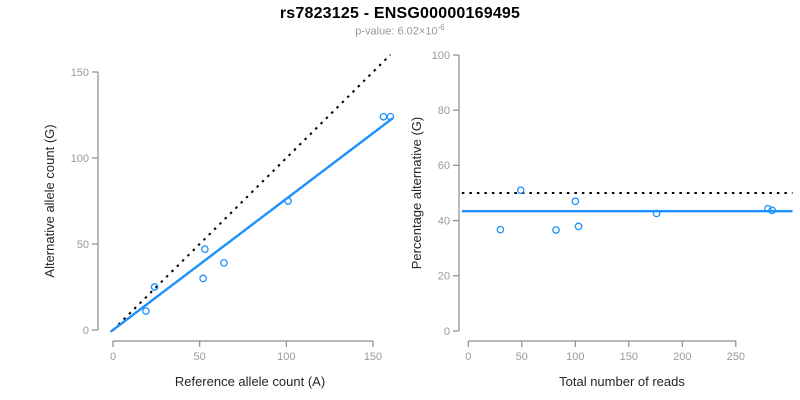  Describe the element at coordinates (376, 31) in the screenshot. I see `p-value-label: p-value:` at that location.